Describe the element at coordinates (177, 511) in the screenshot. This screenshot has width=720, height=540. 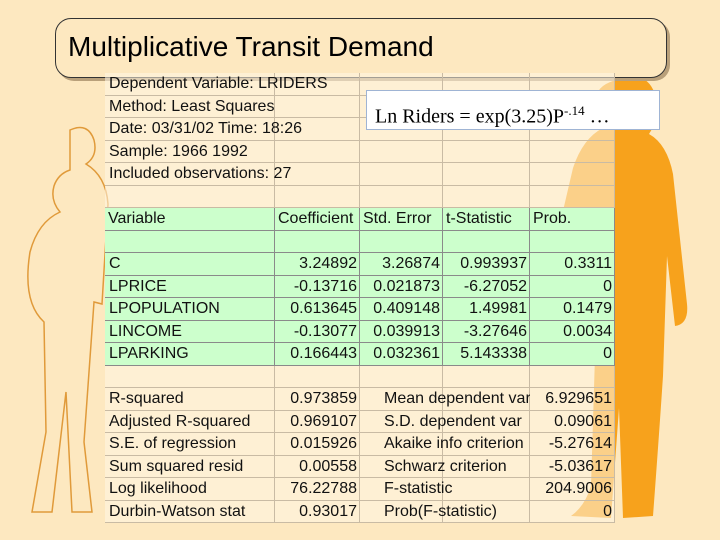
I see `stat-label: Durbin-Watson stat` at that location.